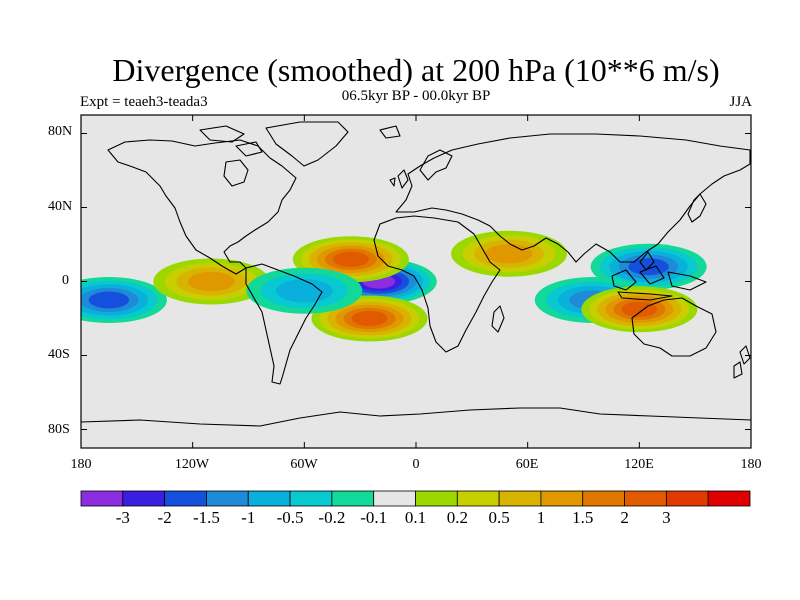  Describe the element at coordinates (60, 131) in the screenshot. I see `y-tick-label: 80N` at that location.